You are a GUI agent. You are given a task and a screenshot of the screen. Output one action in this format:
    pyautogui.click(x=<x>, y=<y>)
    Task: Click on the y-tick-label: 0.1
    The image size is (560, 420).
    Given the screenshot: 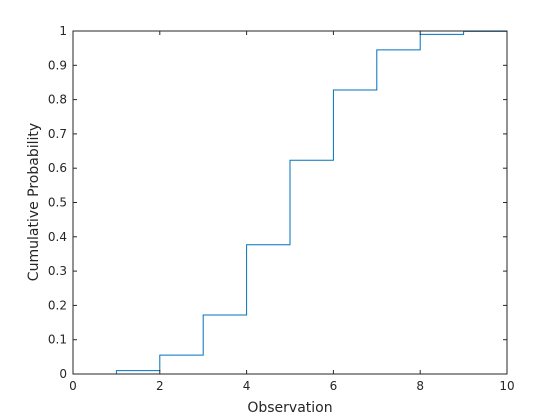 What is the action you would take?
    pyautogui.click(x=57, y=340)
    